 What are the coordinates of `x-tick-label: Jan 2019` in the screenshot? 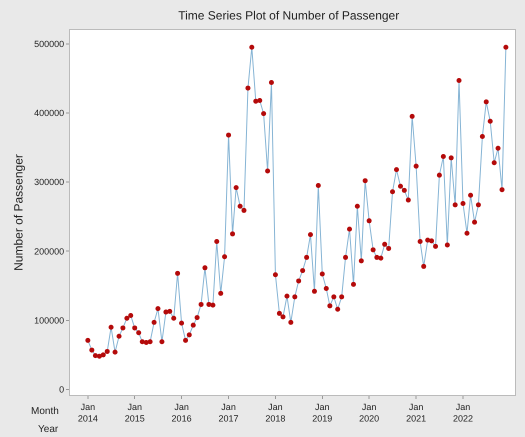 It's located at (322, 413).